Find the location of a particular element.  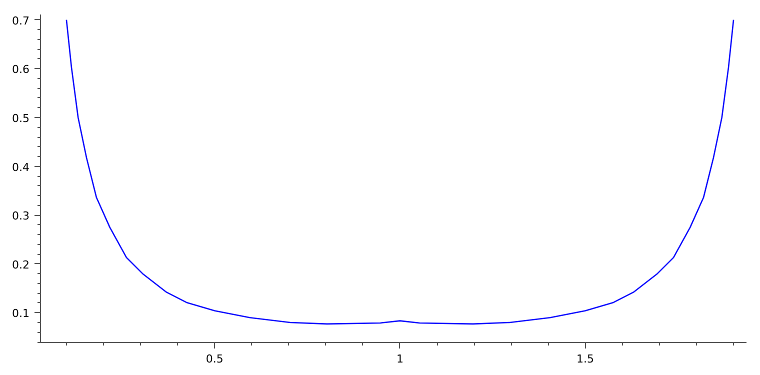

x-tick-label: 1 is located at coordinates (400, 359).